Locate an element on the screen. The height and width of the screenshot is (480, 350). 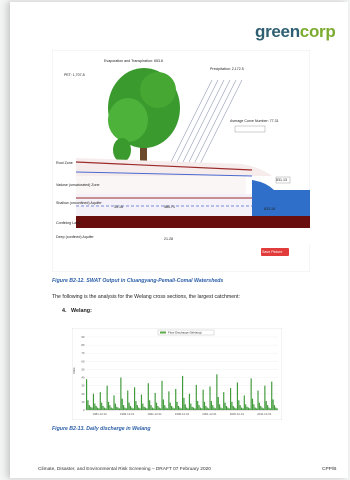
chart-legend-box is located at coordinates (186, 332).